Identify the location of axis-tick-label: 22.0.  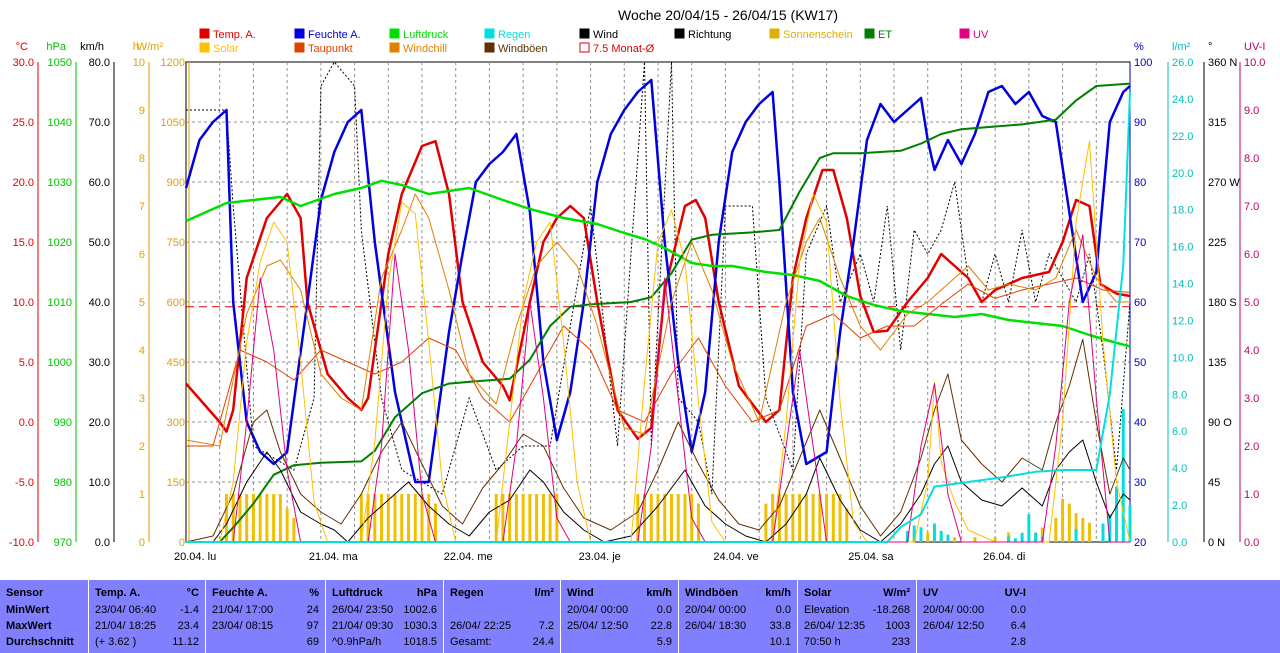
(1182, 137).